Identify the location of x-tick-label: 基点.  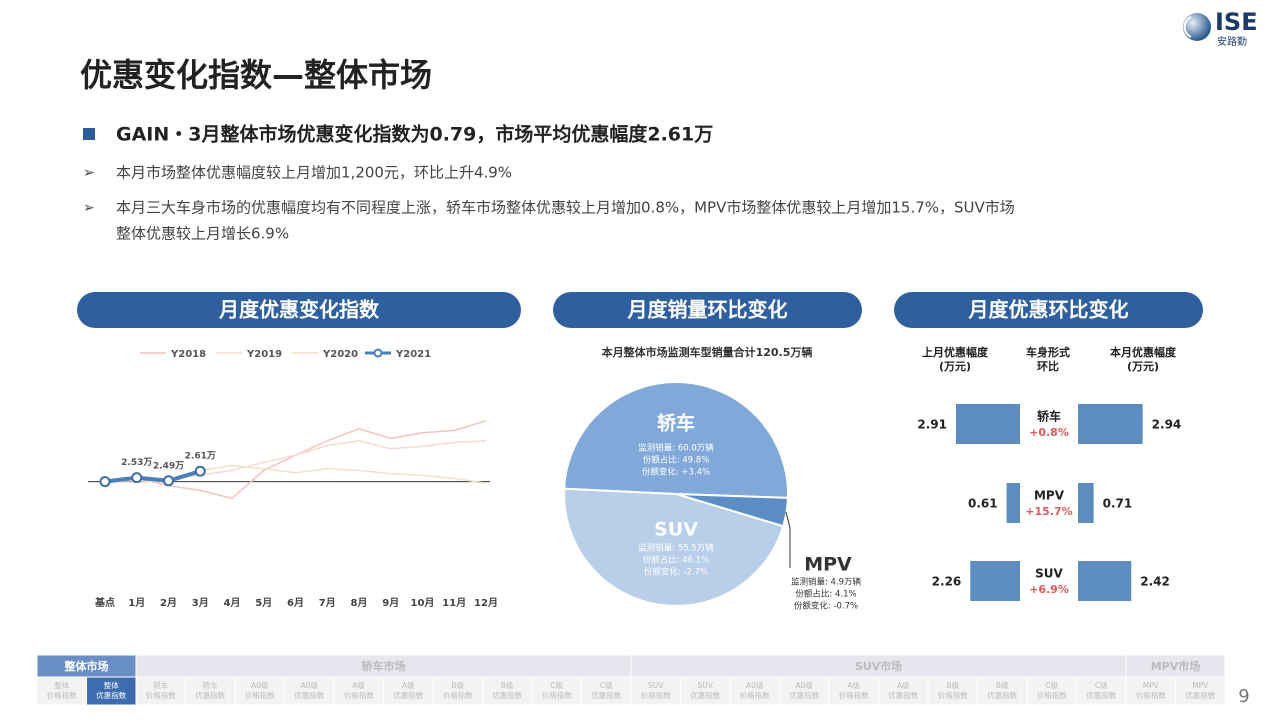
(104, 602).